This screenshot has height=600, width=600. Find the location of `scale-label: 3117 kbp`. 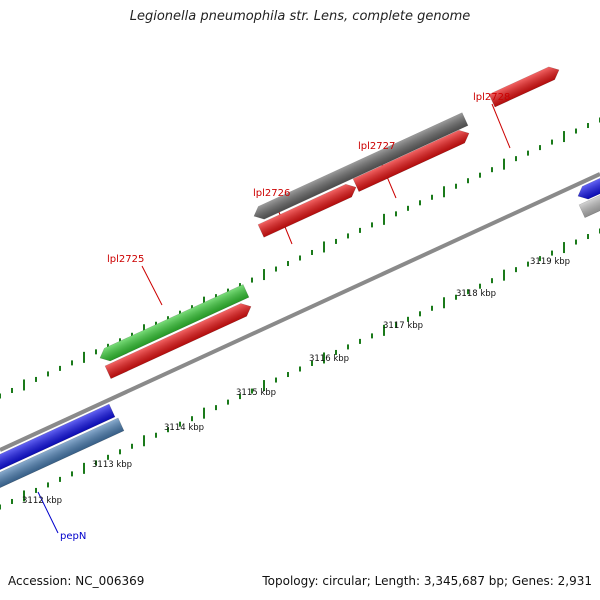

scale-label: 3117 kbp is located at coordinates (403, 326).